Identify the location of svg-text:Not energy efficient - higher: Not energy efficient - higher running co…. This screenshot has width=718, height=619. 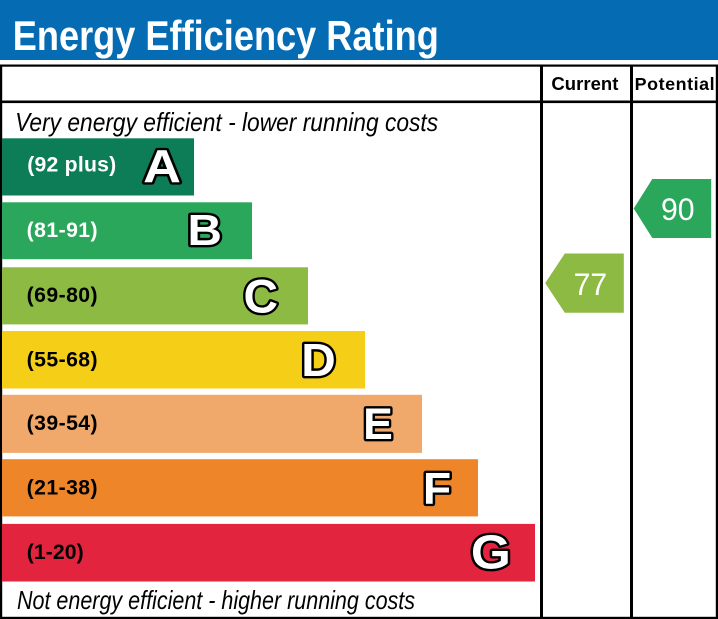
(216, 601).